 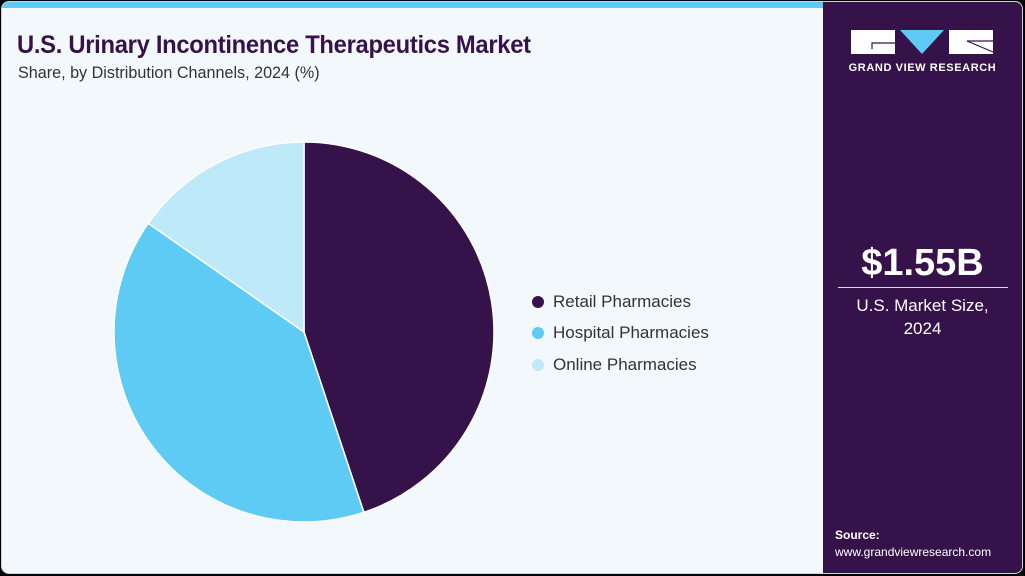 I want to click on market-size-label-line1: U.S. Market Size,, so click(x=922, y=305).